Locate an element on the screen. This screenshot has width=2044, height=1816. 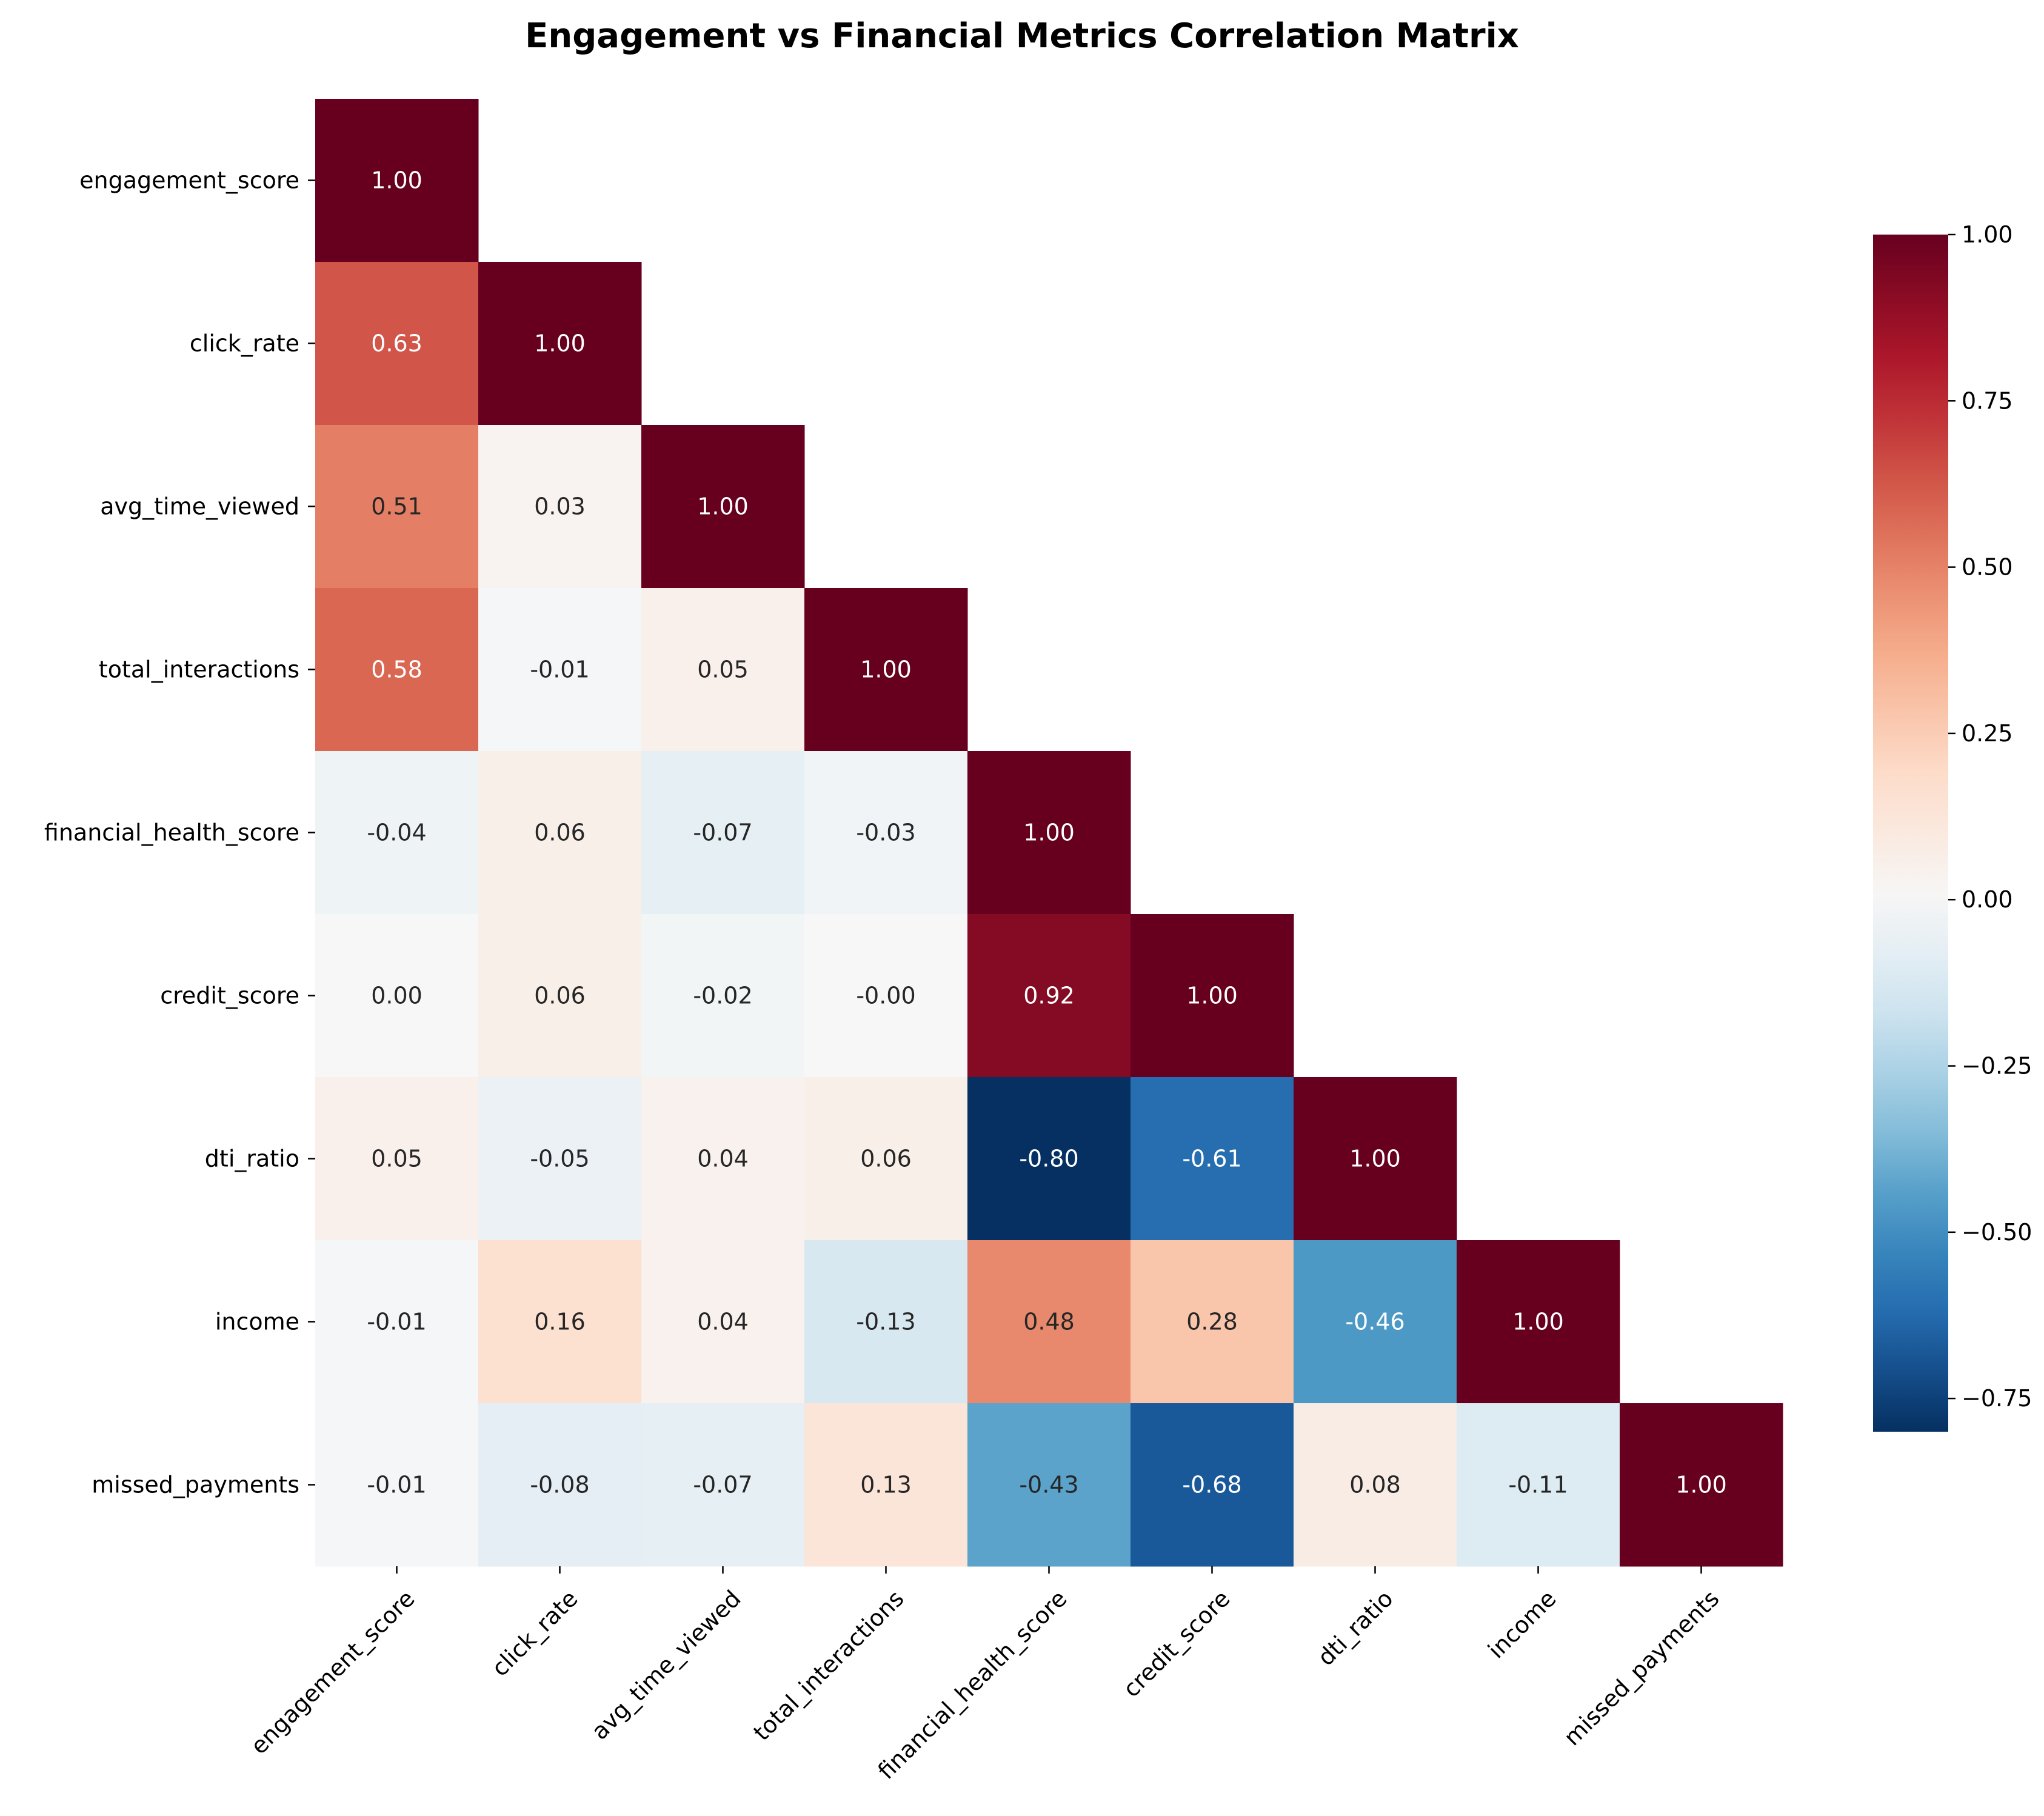
cell-value-label: -0.68 is located at coordinates (1211, 1485).